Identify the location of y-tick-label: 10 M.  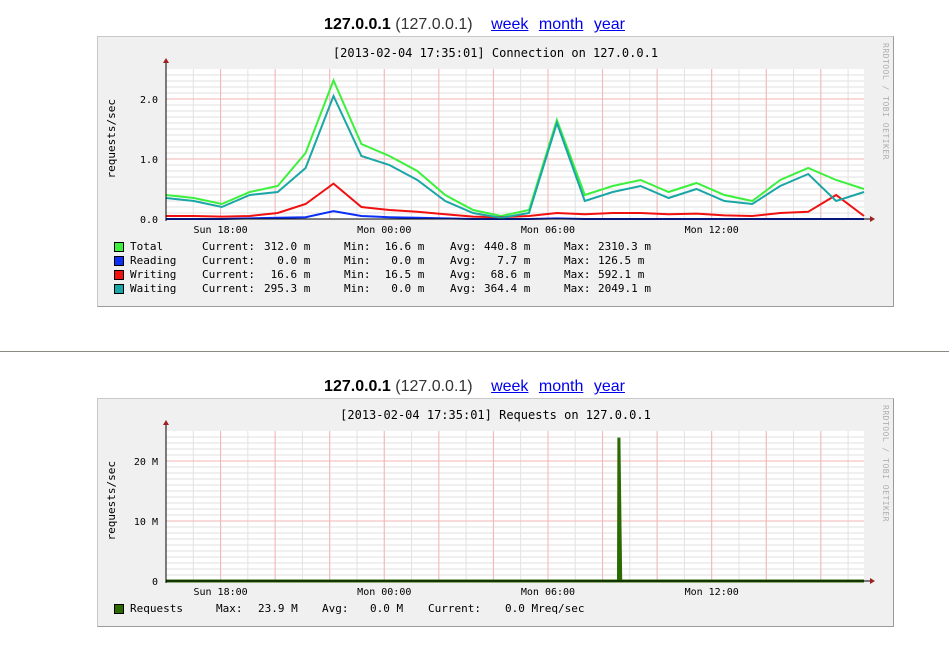
(146, 522).